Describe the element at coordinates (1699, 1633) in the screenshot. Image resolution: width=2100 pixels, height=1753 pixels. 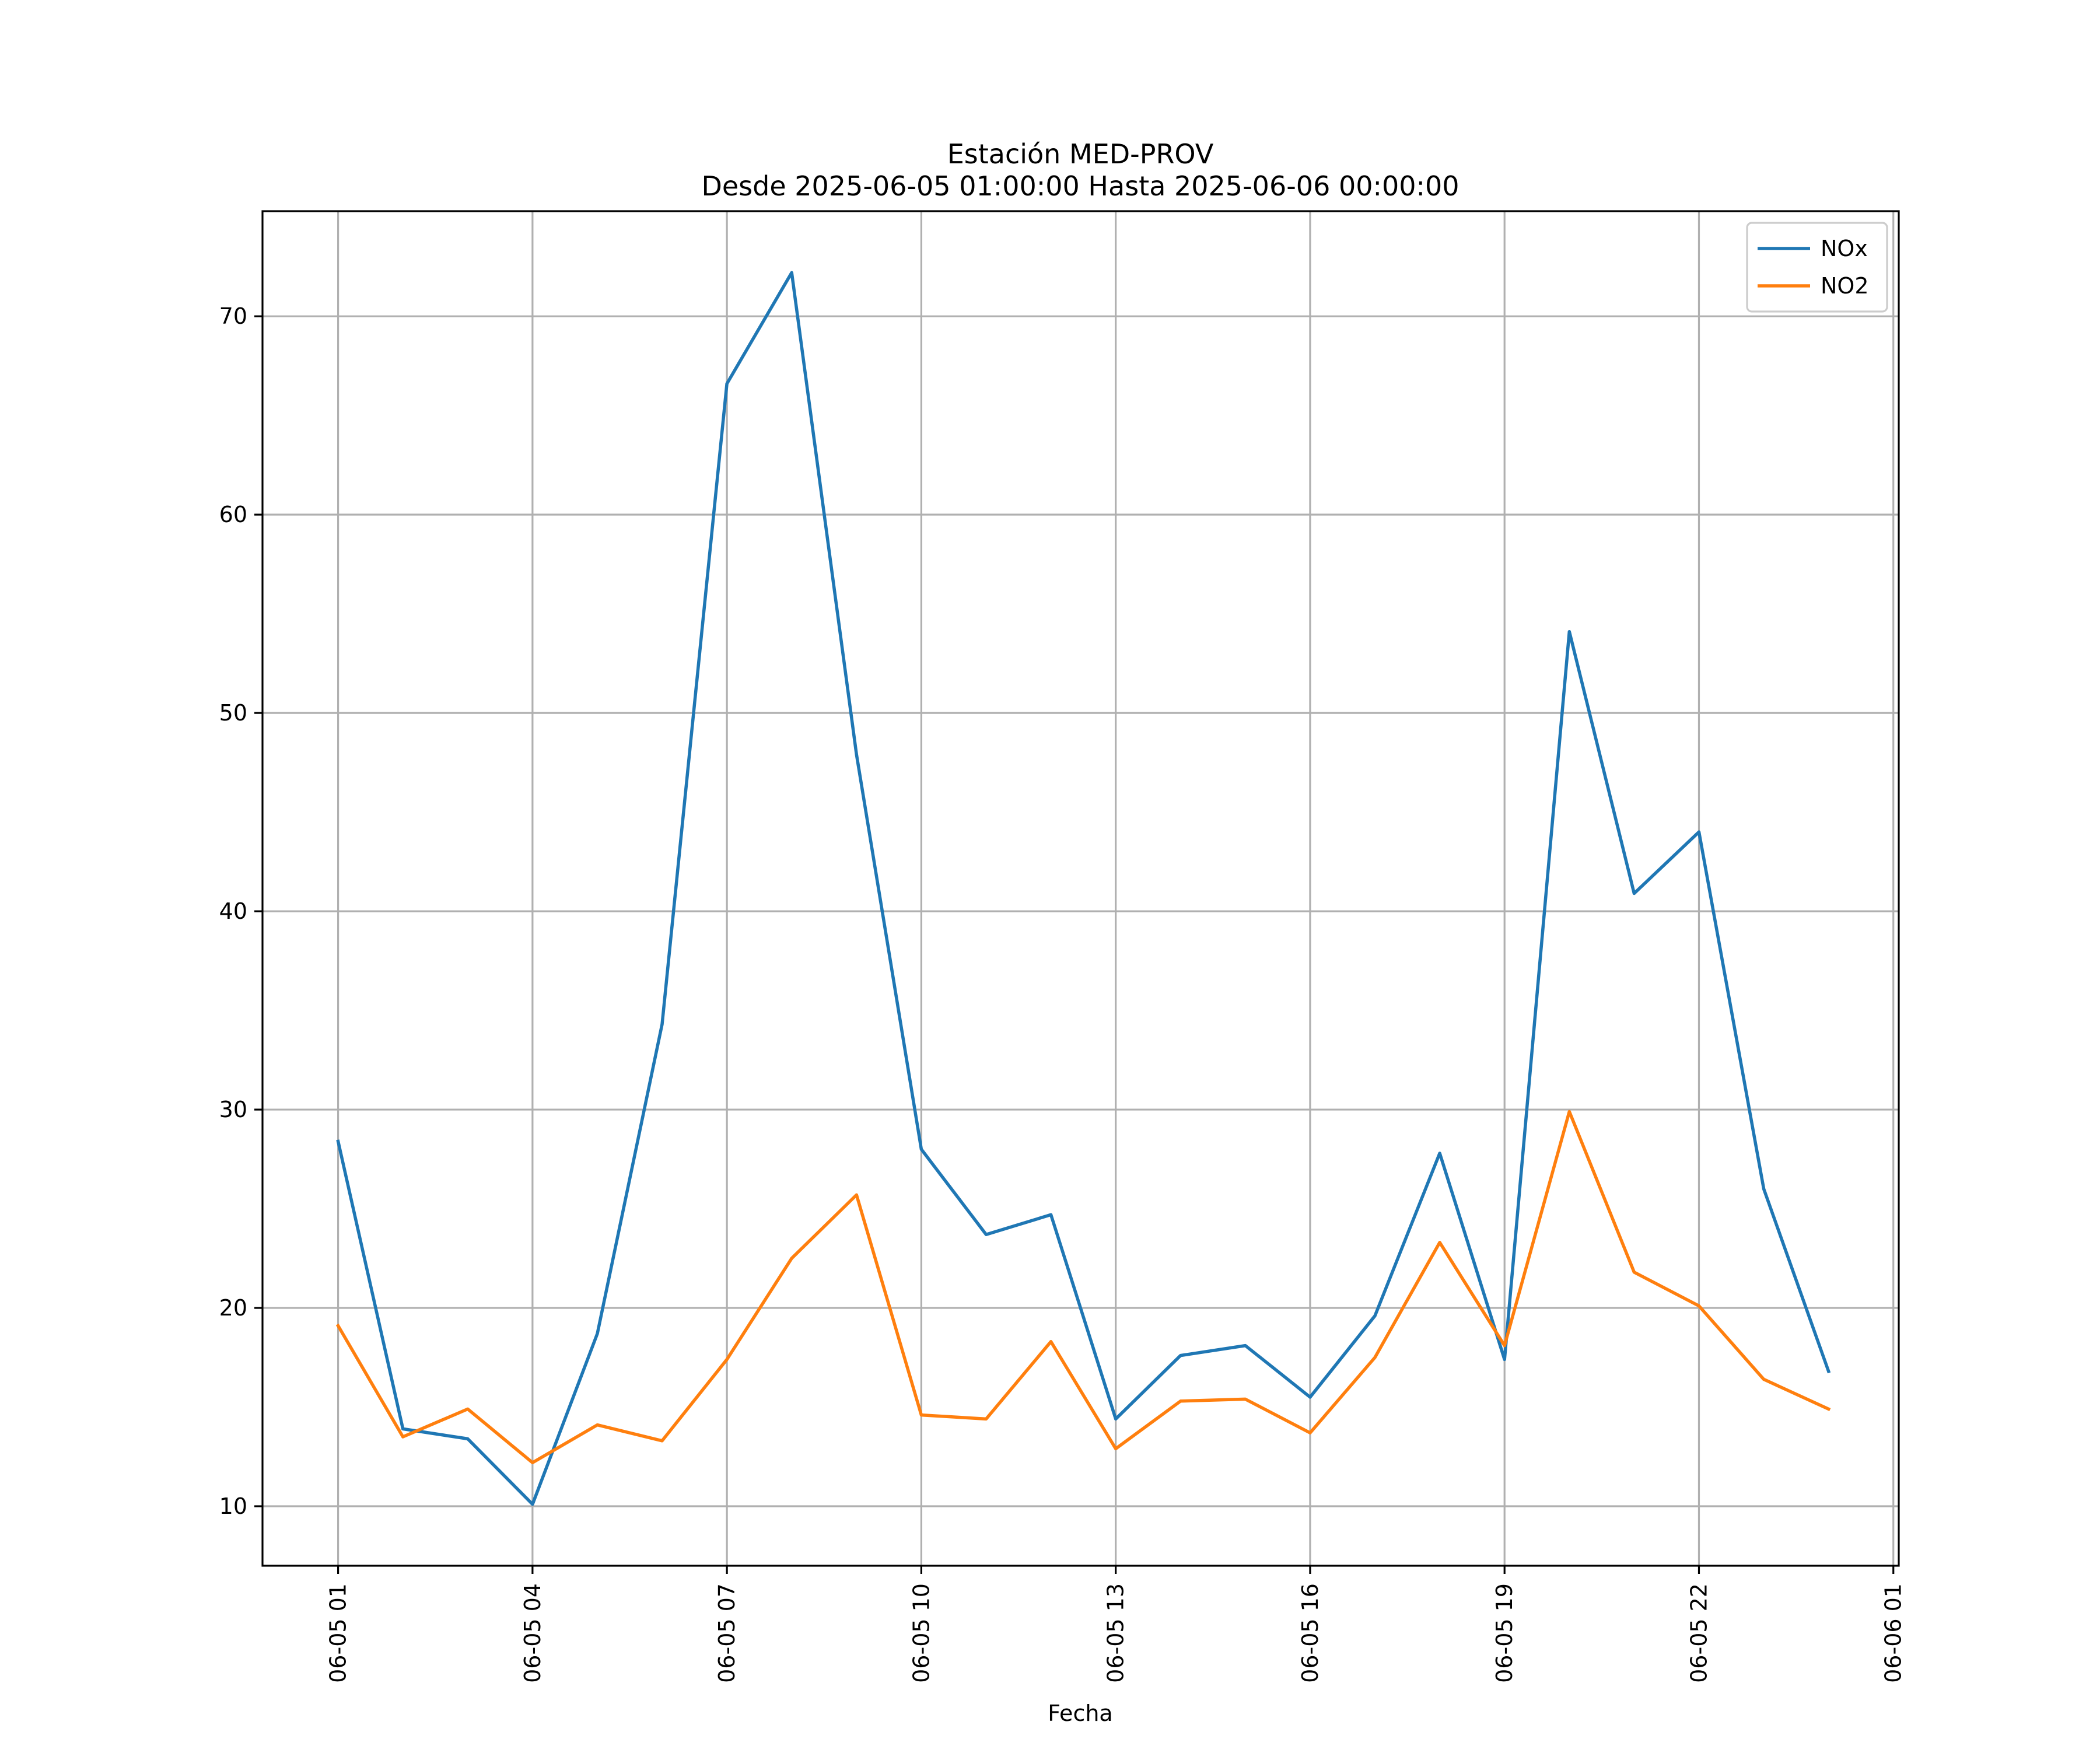
I see `x-tick-label: 06-05 22` at that location.